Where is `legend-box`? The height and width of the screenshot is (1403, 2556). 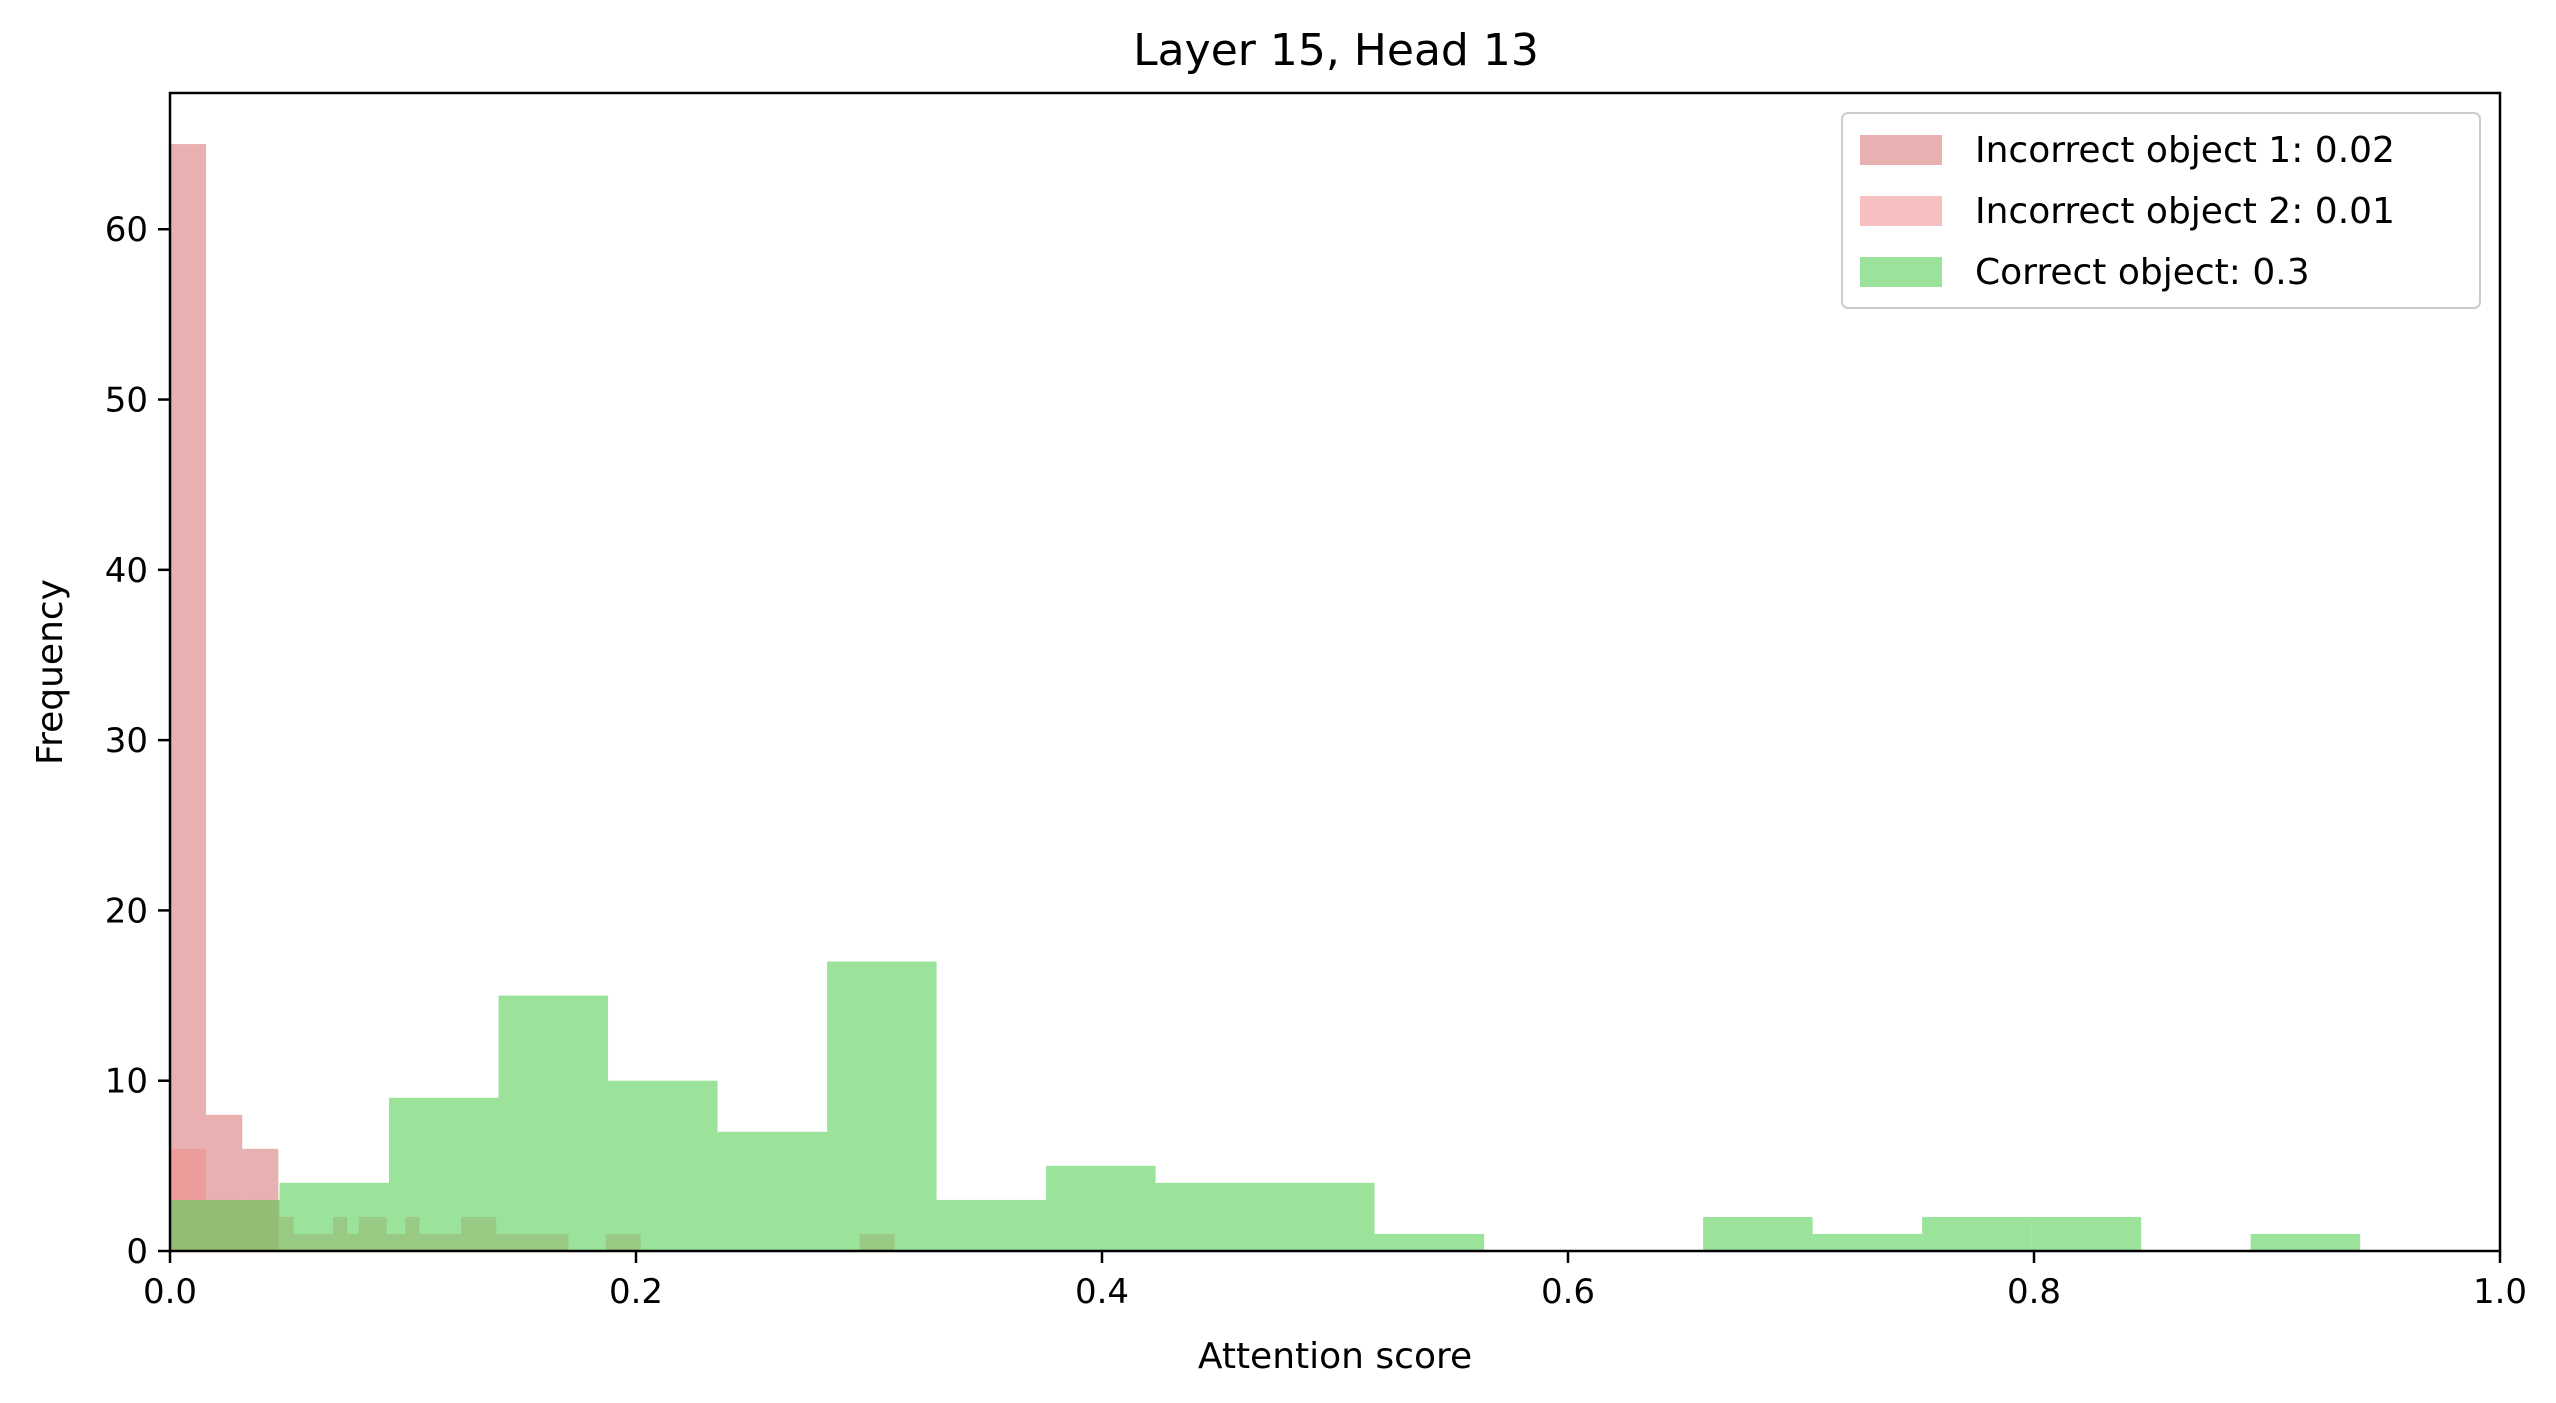
legend-box is located at coordinates (2161, 210).